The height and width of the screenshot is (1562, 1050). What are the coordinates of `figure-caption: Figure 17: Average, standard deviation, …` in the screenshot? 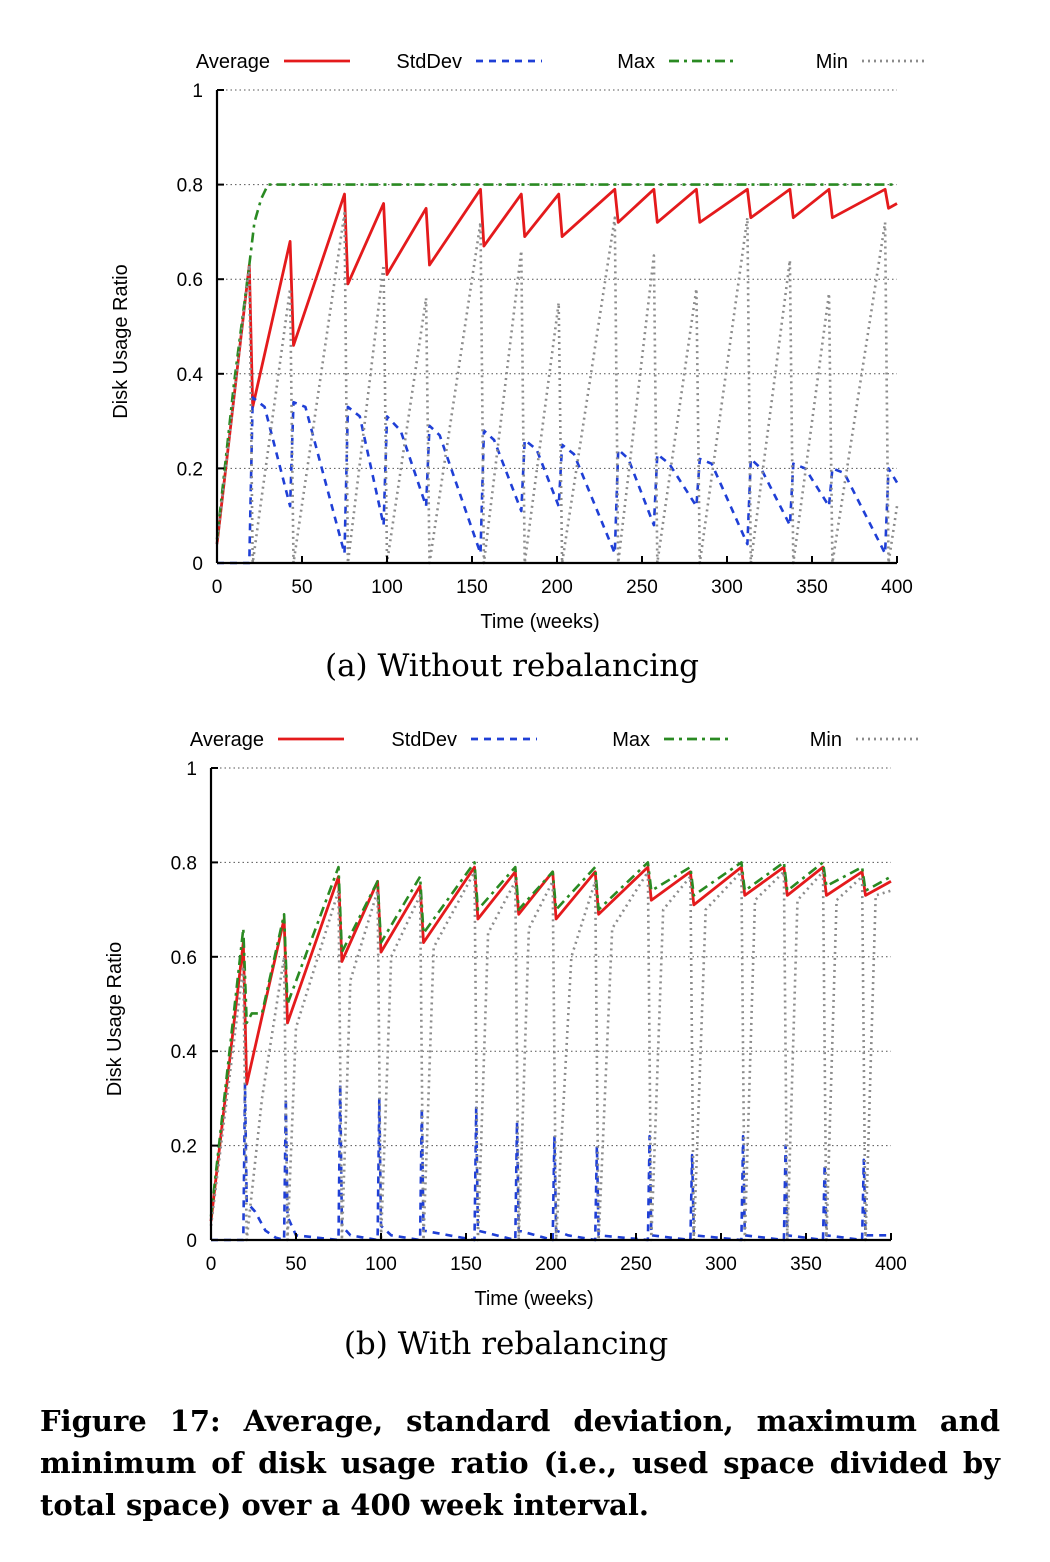 It's located at (520, 1463).